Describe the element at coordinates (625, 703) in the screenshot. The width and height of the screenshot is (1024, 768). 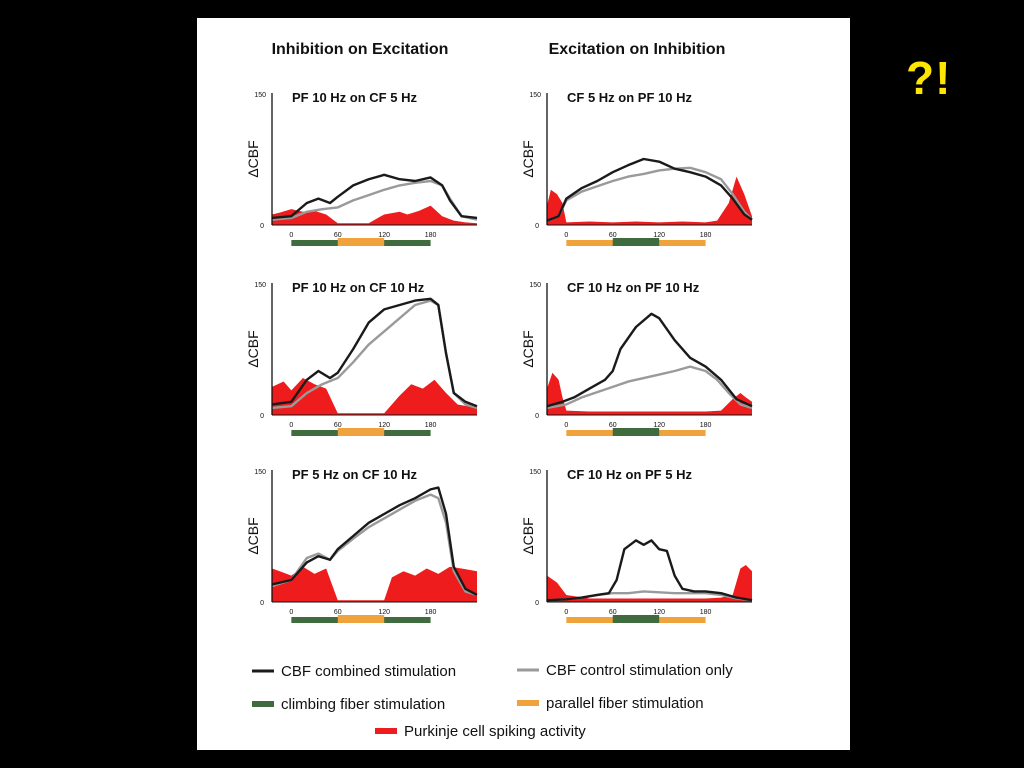
I see `legend-label: parallel fiber stimulation` at that location.